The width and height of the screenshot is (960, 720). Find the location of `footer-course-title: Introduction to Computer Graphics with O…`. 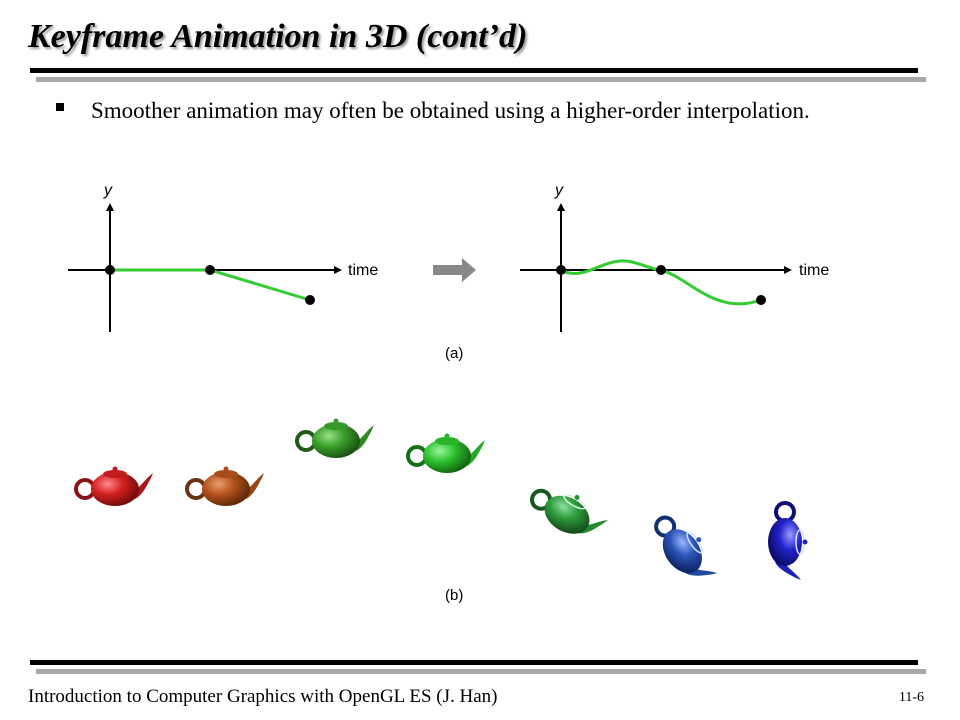

footer-course-title: Introduction to Computer Graphics with O… is located at coordinates (263, 696).